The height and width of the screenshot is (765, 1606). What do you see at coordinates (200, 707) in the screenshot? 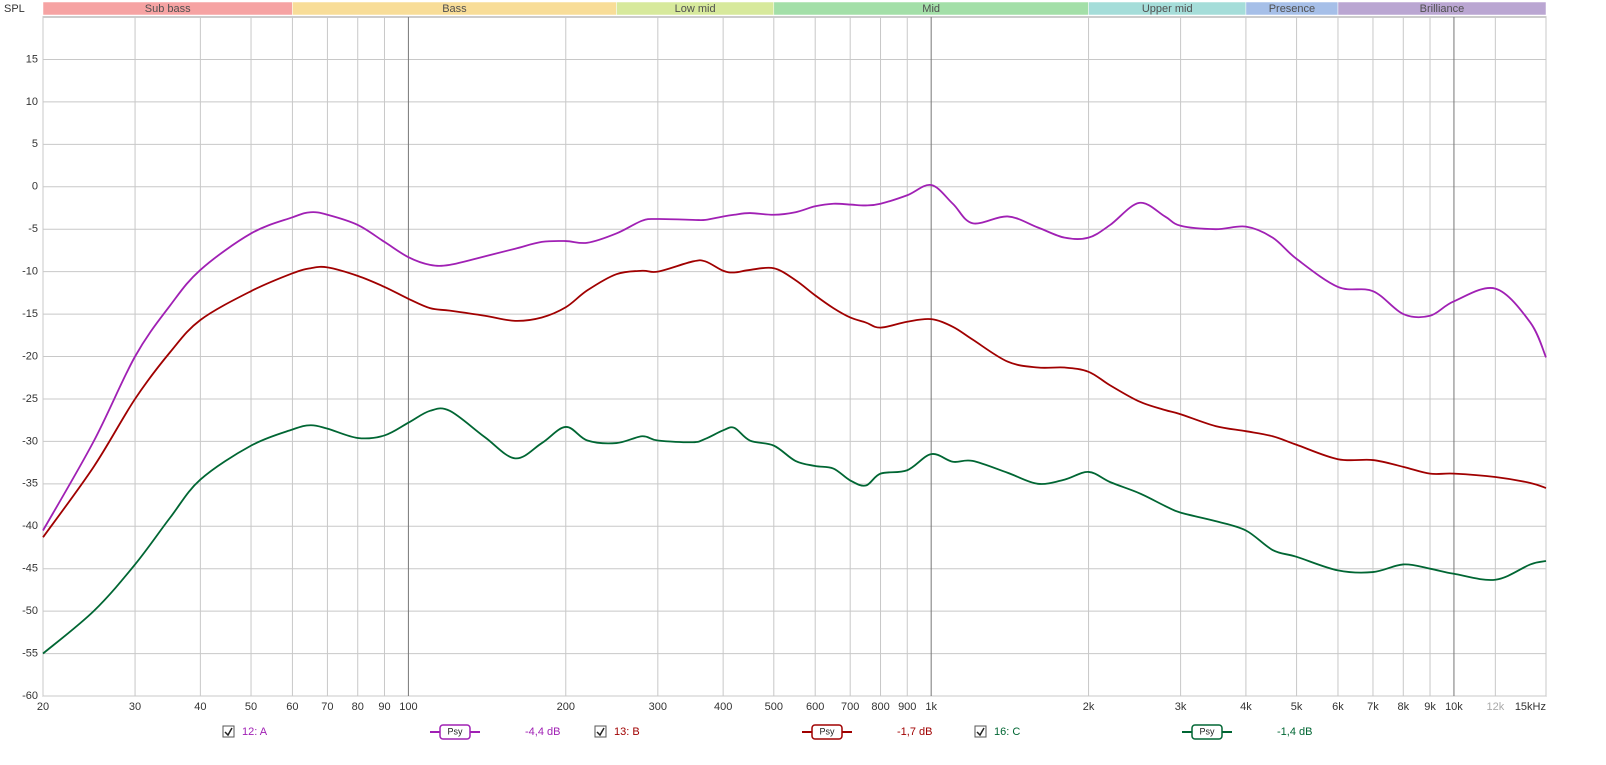
I see `x-tick-label: 40` at bounding box center [200, 707].